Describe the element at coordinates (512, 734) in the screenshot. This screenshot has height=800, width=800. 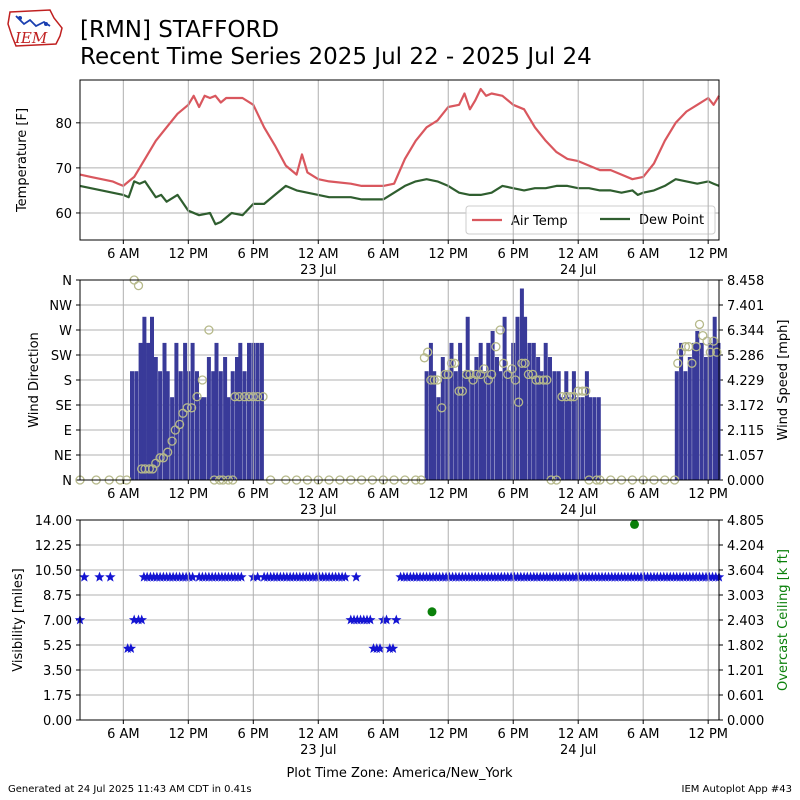
I see `x-tick-label-vis-6: 6 PM` at that location.